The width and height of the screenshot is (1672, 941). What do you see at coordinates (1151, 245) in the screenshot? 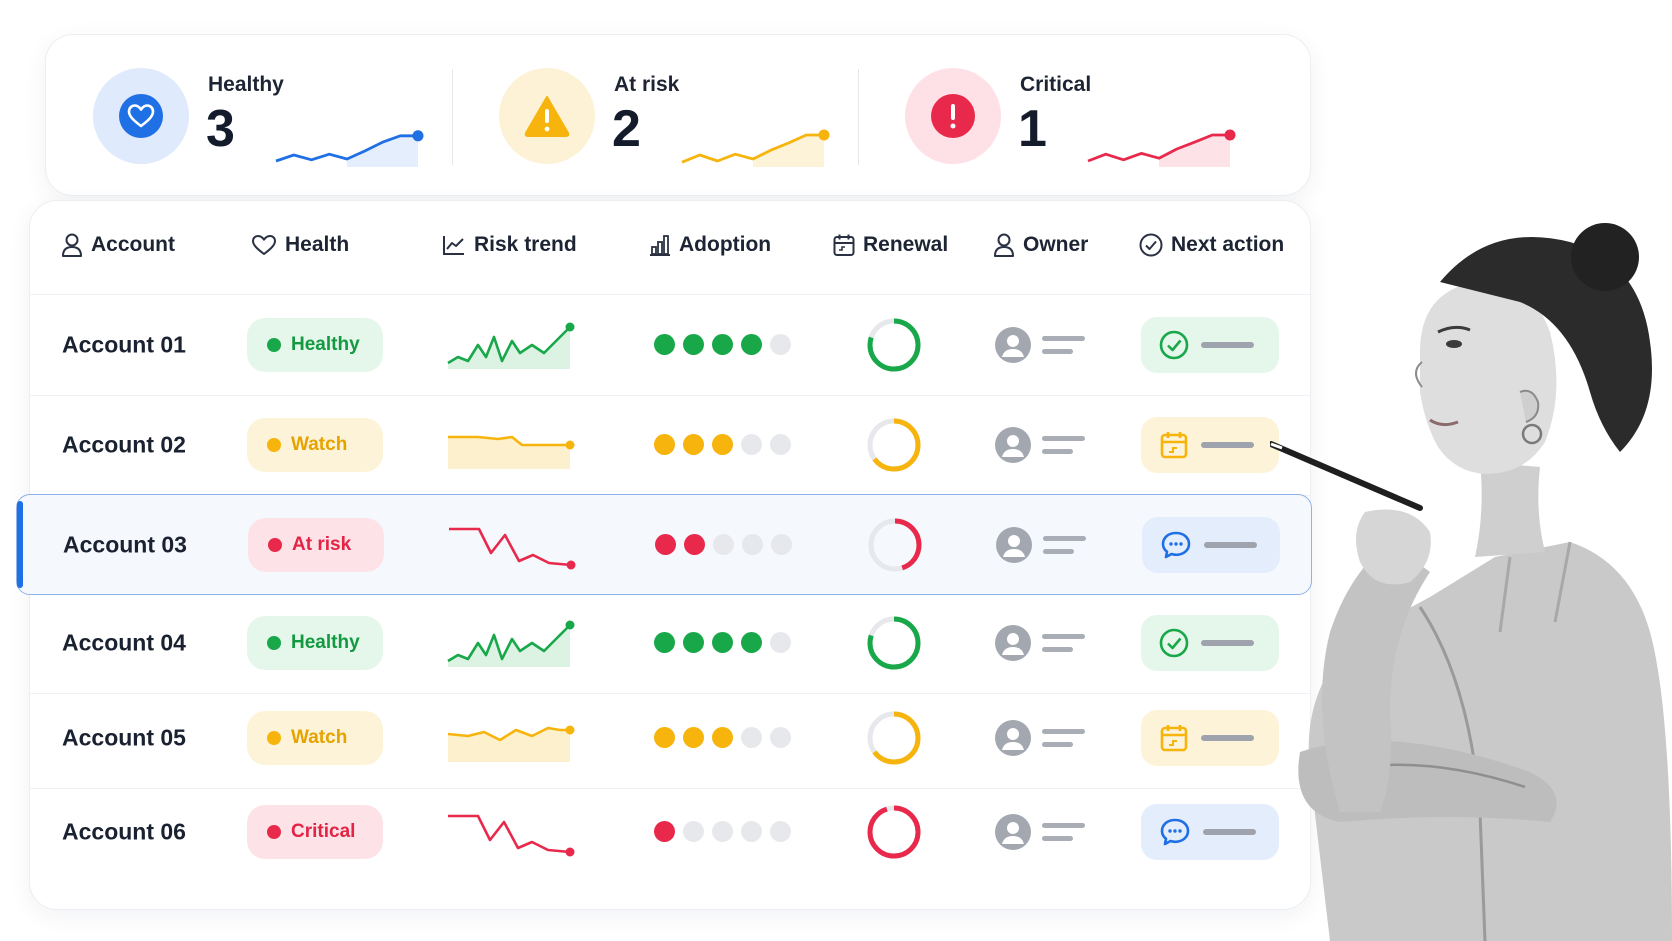
I see `check-circle-icon` at bounding box center [1151, 245].